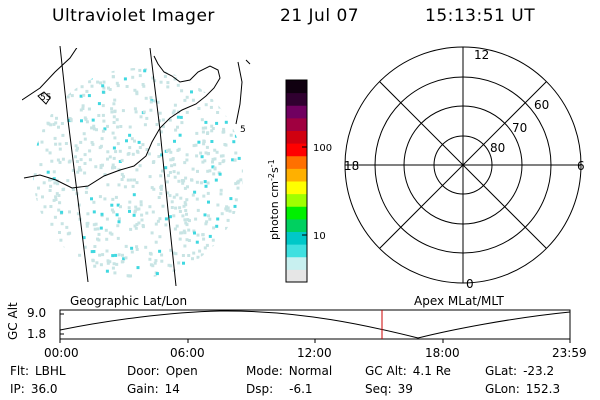  Describe the element at coordinates (296, 213) in the screenshot. I see `colorbar-band` at that location.